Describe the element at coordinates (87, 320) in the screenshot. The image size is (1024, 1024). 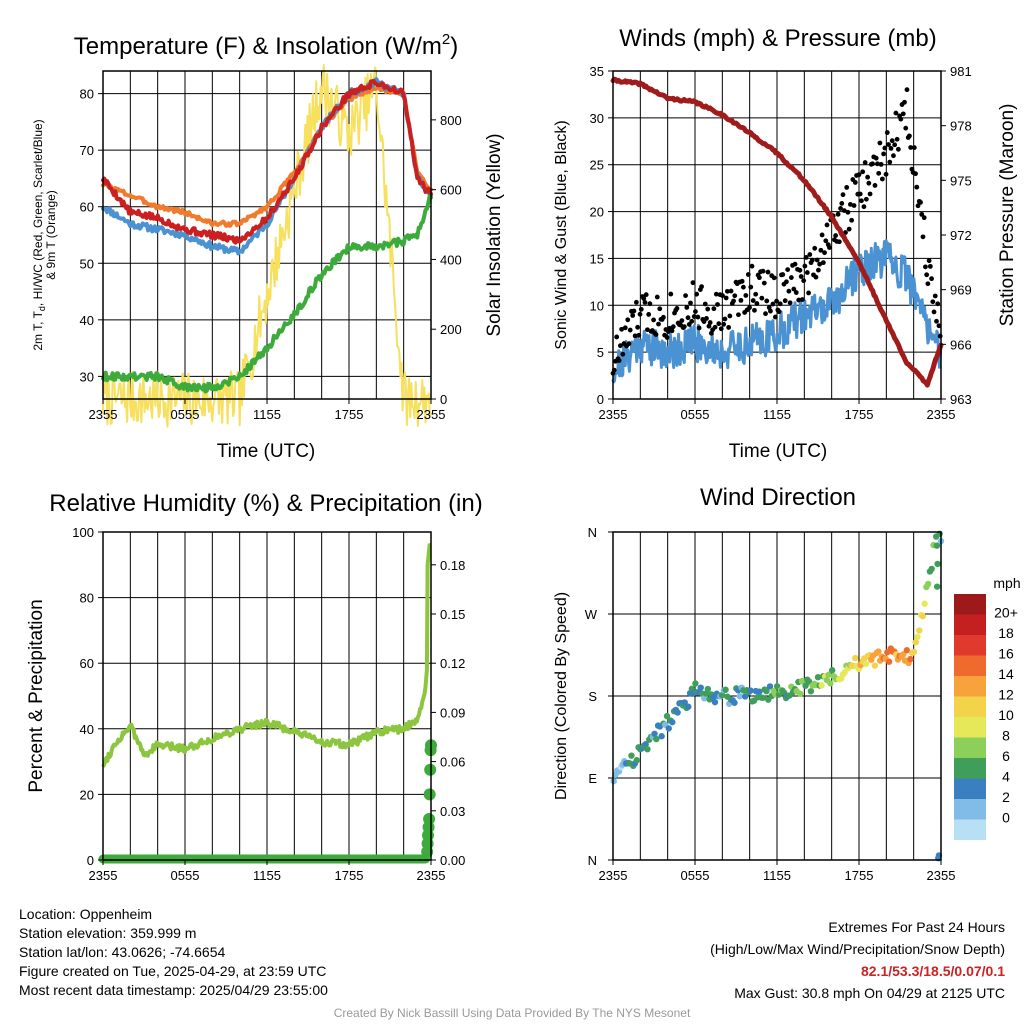
I see `y-tick-label: 40` at that location.